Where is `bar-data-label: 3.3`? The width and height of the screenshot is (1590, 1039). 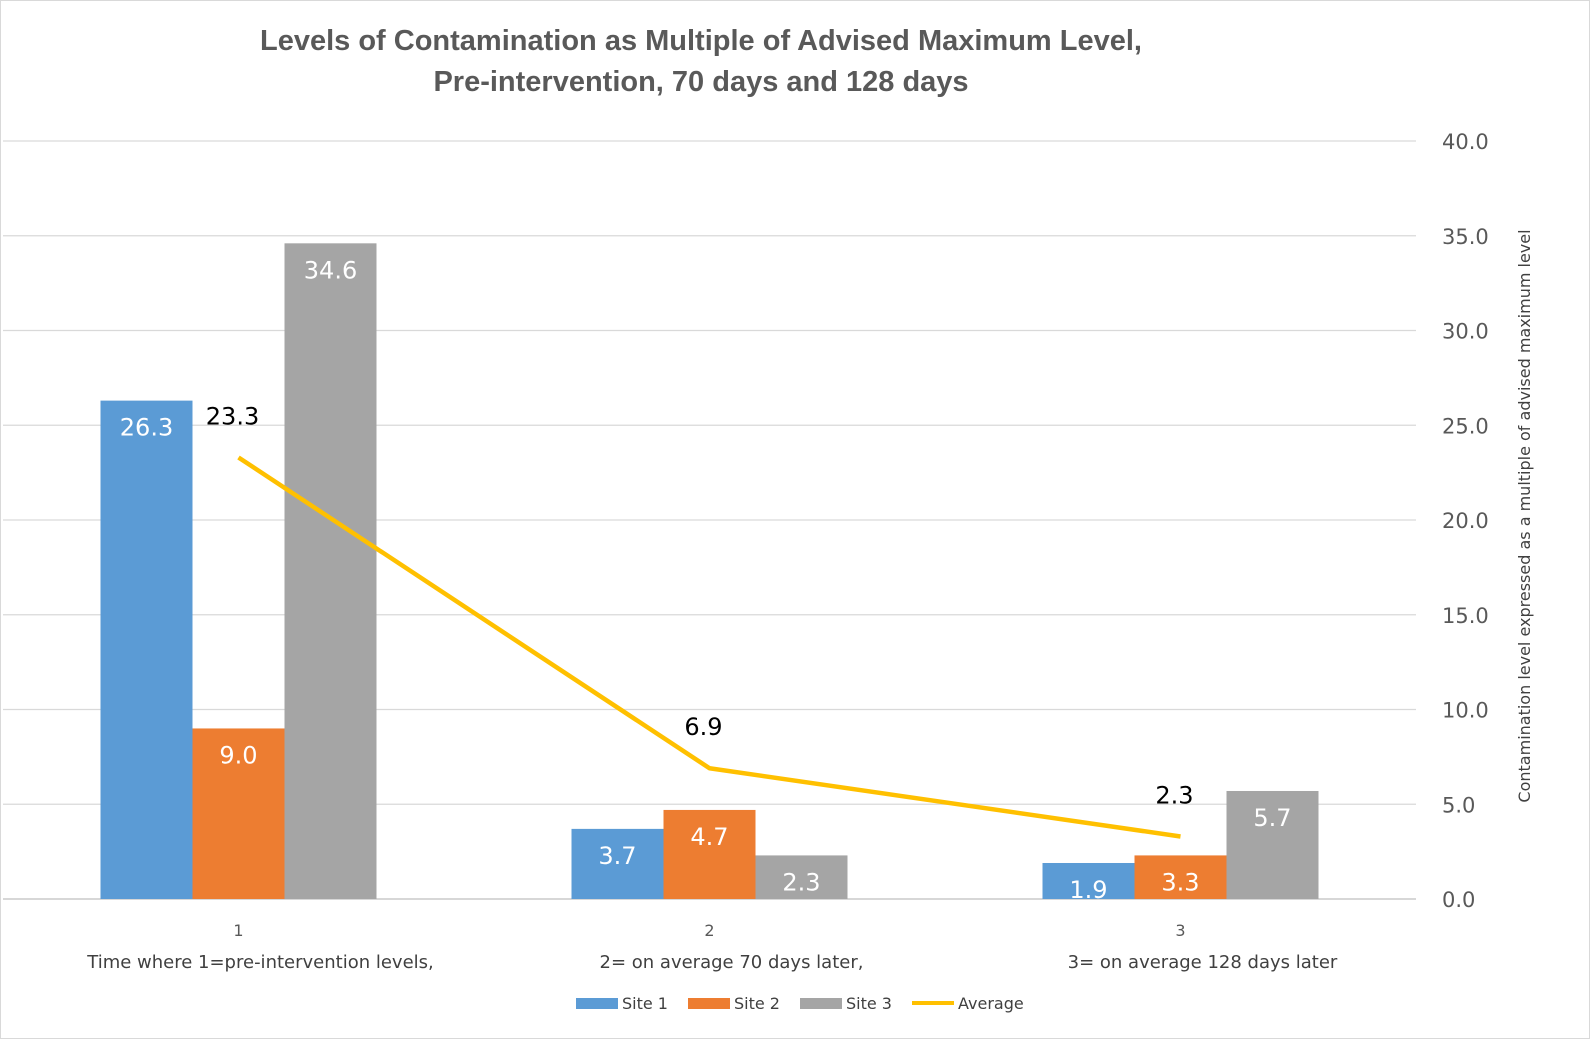
bar-data-label: 3.3 is located at coordinates (1180, 882).